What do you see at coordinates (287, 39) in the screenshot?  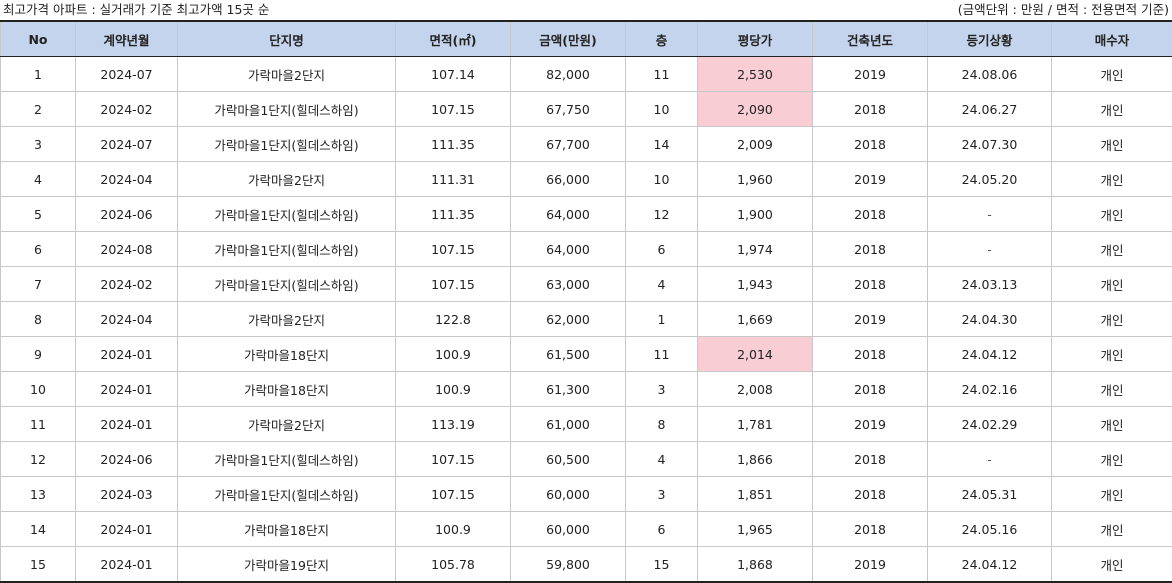 I see `col-header-complex: 단지명` at bounding box center [287, 39].